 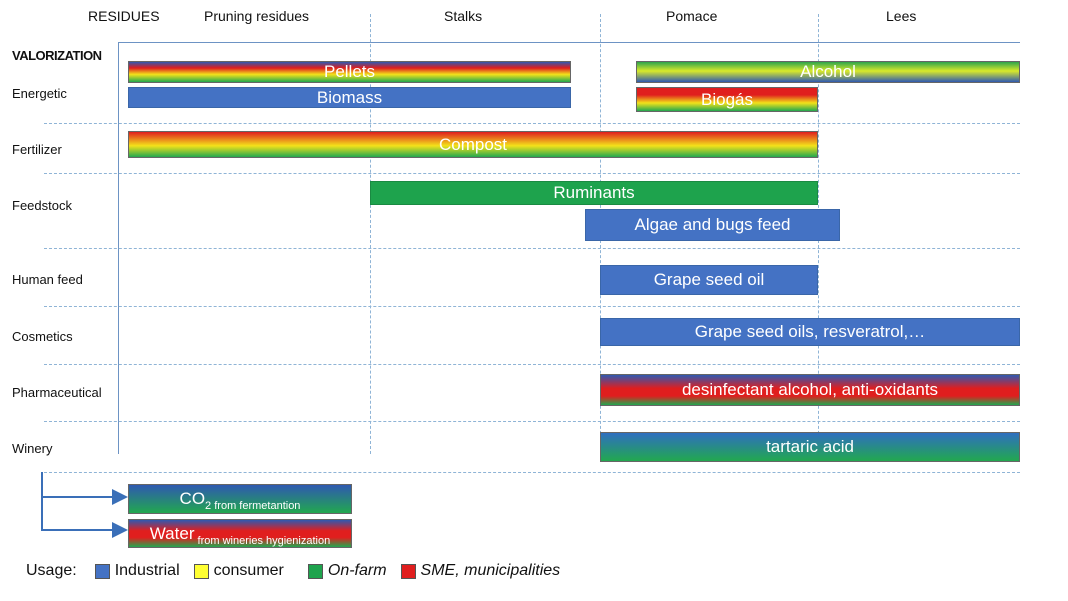 I want to click on legend-swatch-blue, so click(x=102, y=571).